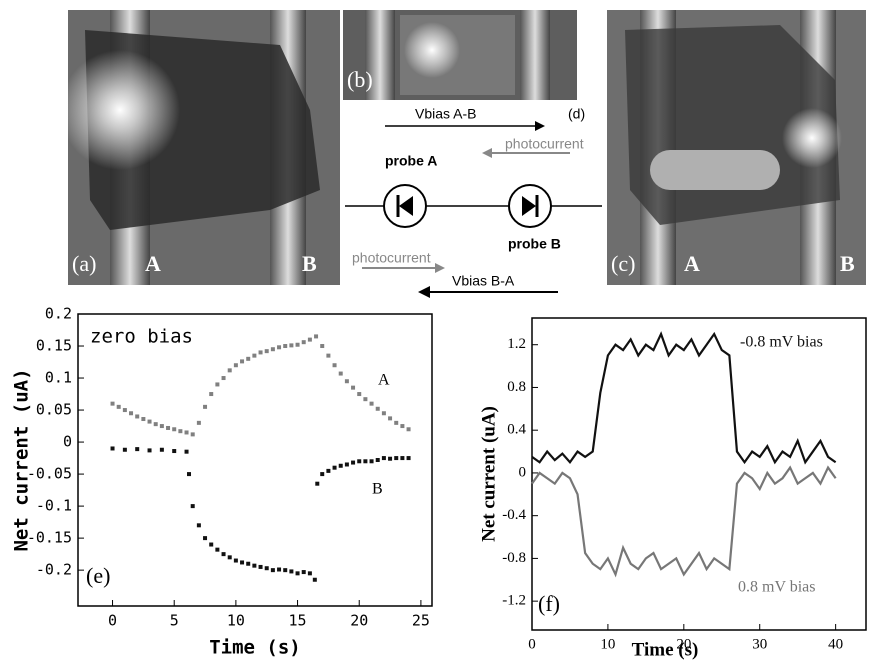 This screenshot has width=869, height=662. I want to click on panel-label: (f), so click(549, 603).